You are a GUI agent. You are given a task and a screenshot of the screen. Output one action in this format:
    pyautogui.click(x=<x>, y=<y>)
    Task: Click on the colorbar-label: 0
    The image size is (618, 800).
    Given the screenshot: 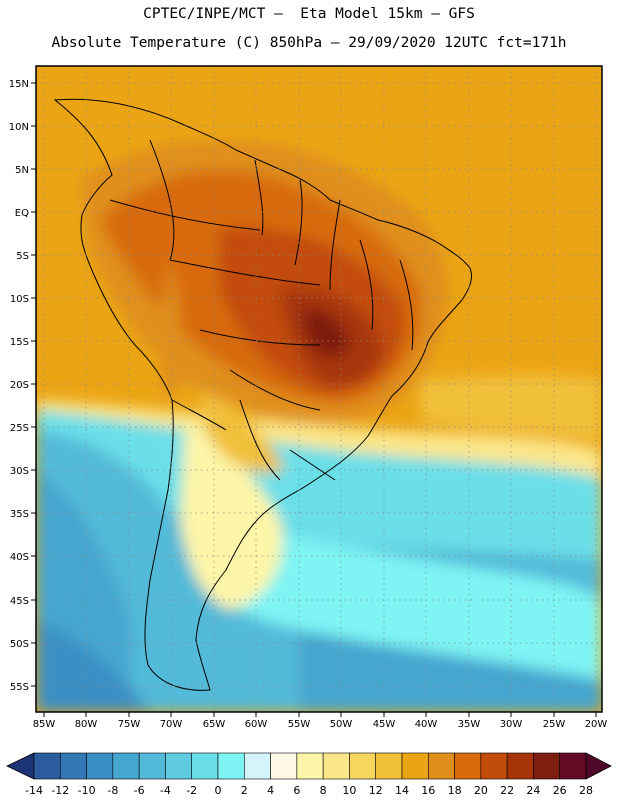 What is the action you would take?
    pyautogui.click(x=218, y=790)
    